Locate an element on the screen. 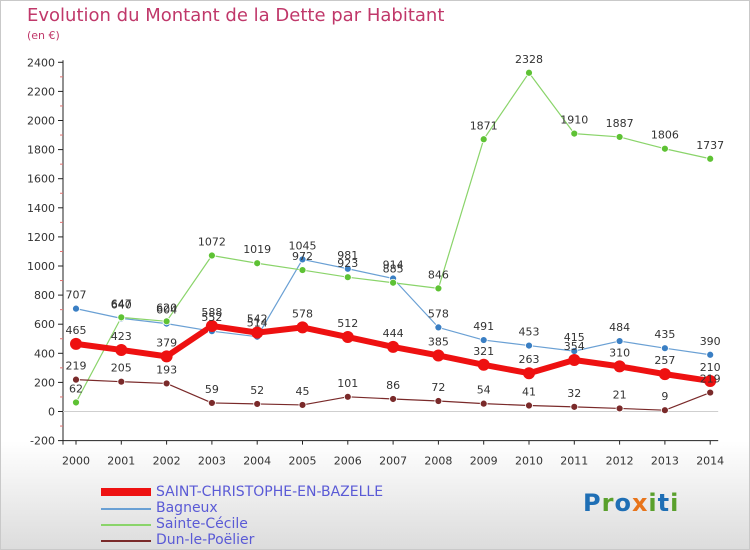 This screenshot has width=750, height=550. data-label: 72 is located at coordinates (438, 387).